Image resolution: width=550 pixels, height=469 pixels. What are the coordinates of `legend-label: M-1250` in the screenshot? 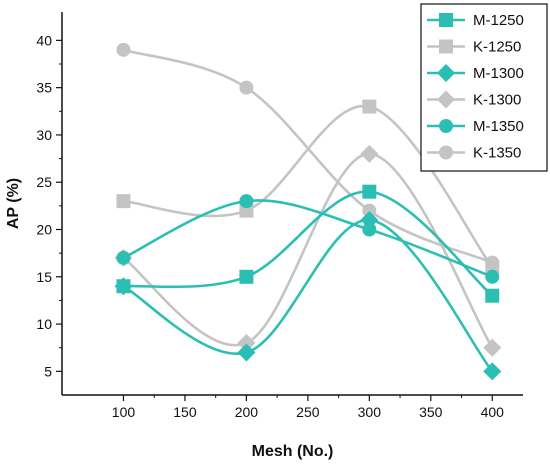 It's located at (498, 20).